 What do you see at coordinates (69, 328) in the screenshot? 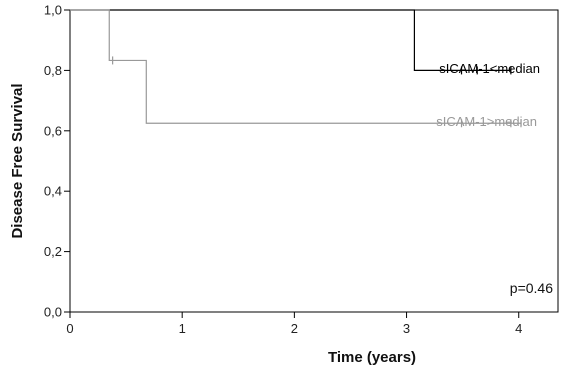
I see `x-tick-label: 0` at bounding box center [69, 328].